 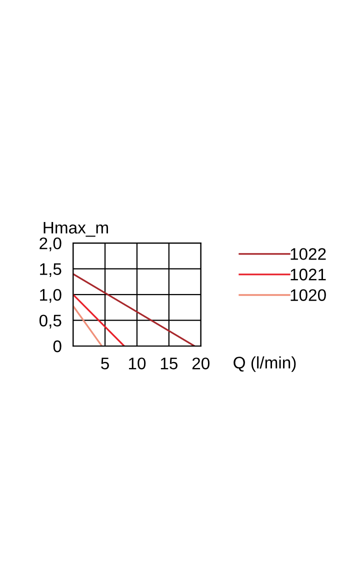 What do you see at coordinates (265, 364) in the screenshot?
I see `x-axis-title: Q (l/min)` at bounding box center [265, 364].